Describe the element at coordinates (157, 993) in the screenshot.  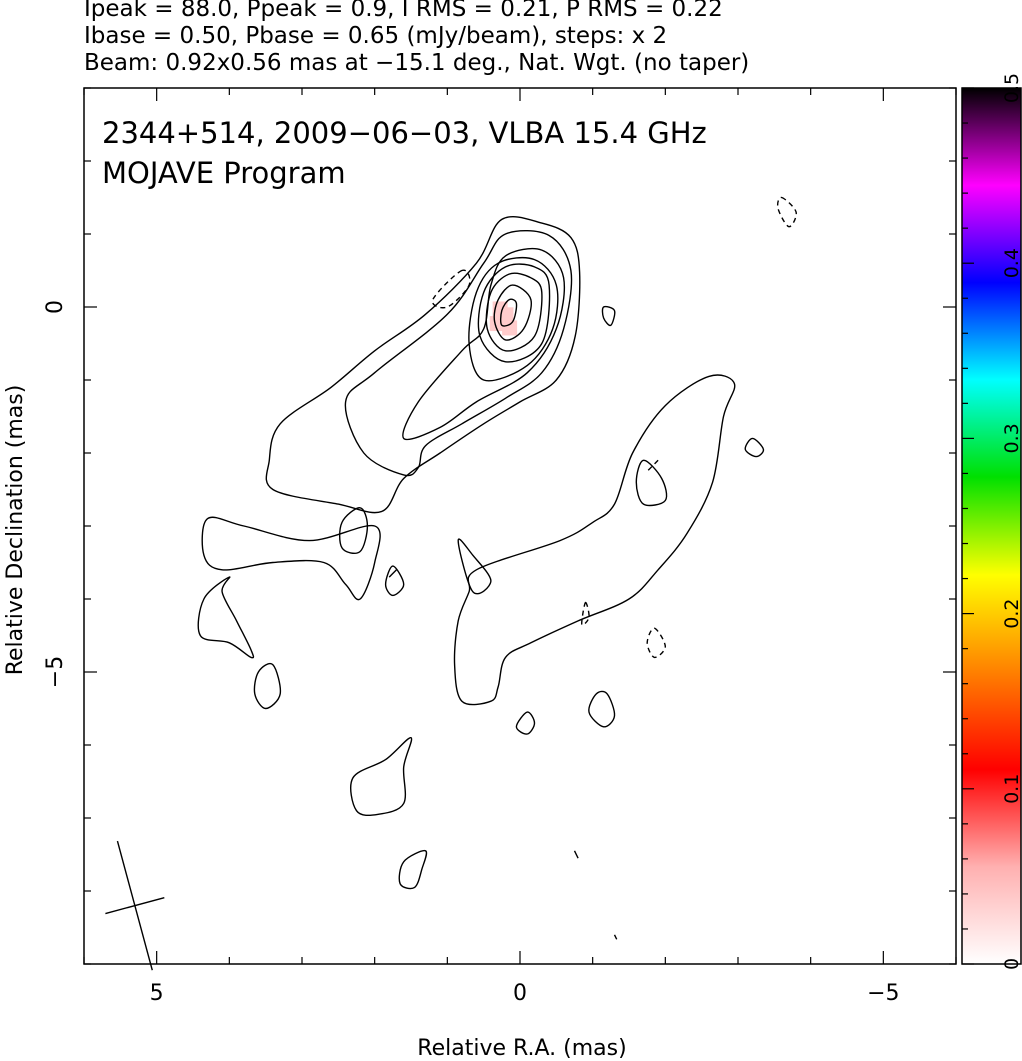
I see `x-tick-label: 5` at that location.